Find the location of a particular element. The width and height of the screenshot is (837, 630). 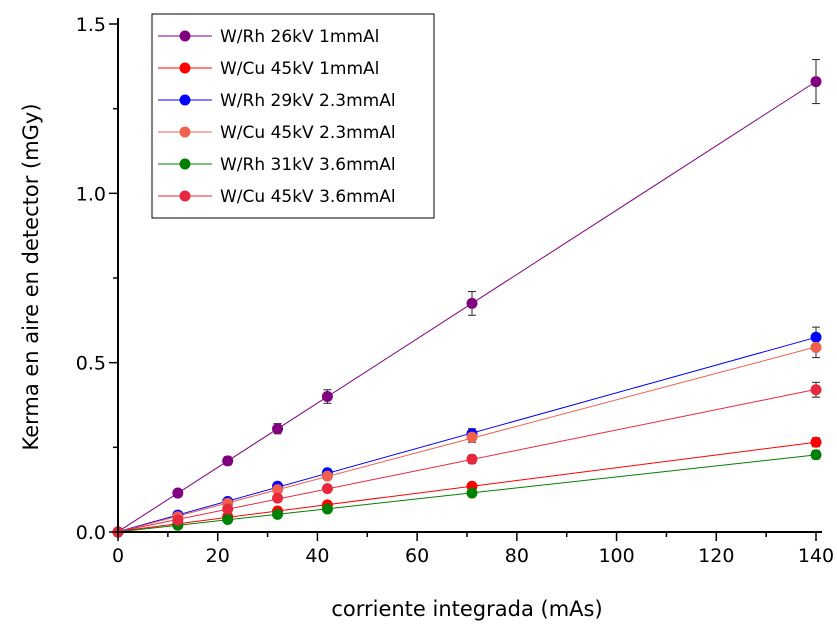

legend-entry-label: W/Cu 45kV 2.3mmAl is located at coordinates (308, 133).